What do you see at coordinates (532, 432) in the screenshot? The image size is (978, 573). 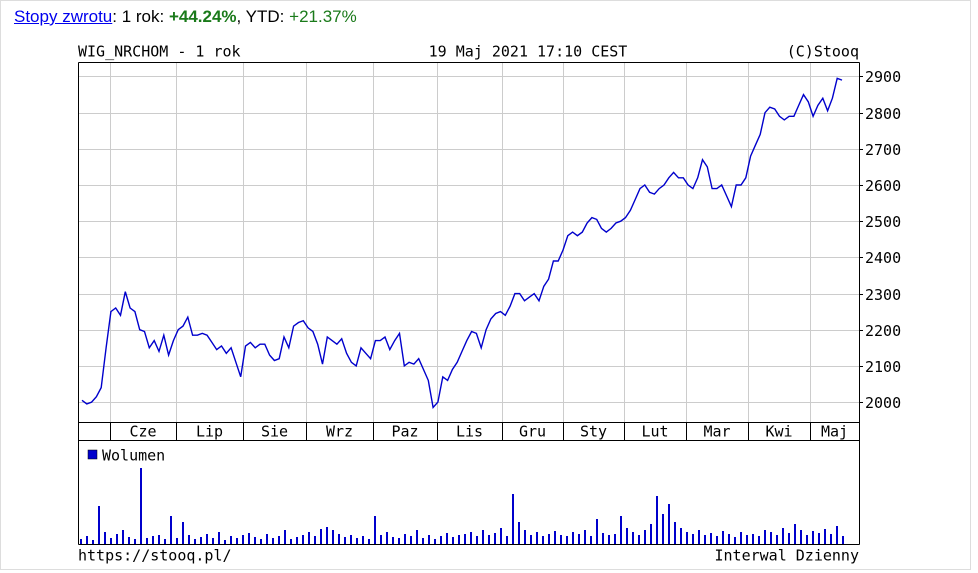 I see `month-label: Gru` at bounding box center [532, 432].